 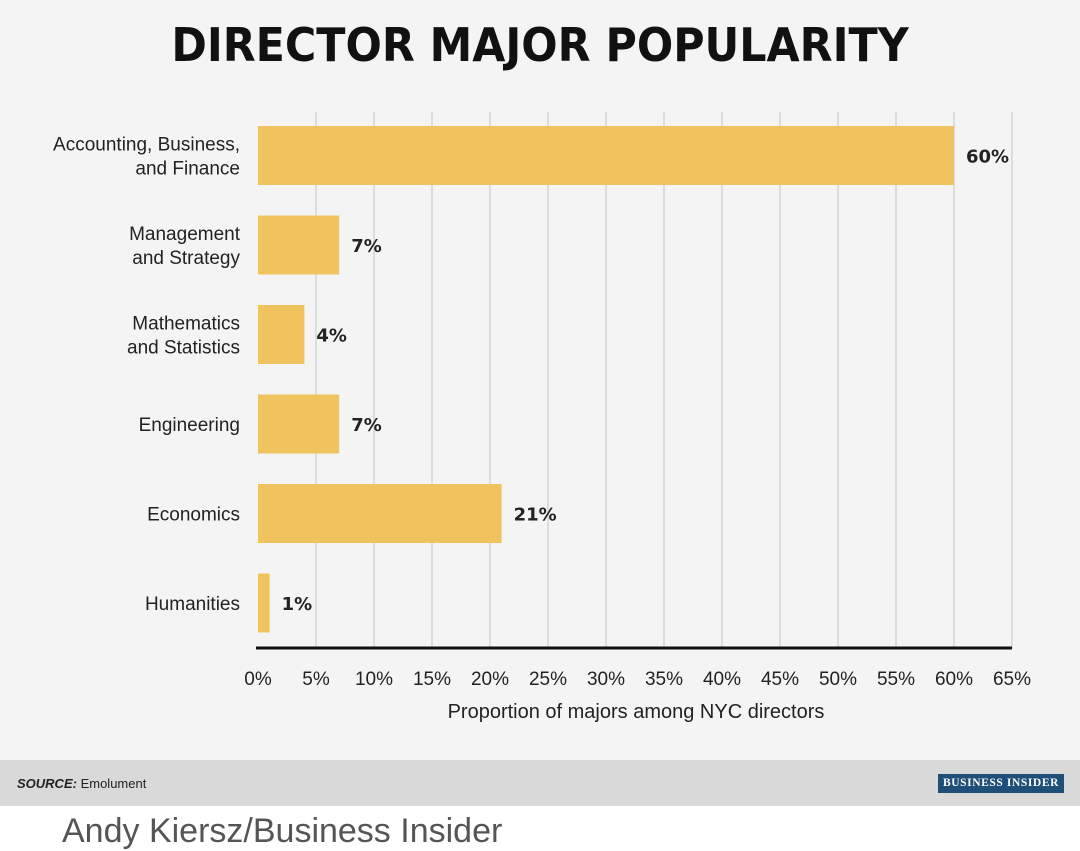 What do you see at coordinates (374, 679) in the screenshot?
I see `x-tick-label: 10%` at bounding box center [374, 679].